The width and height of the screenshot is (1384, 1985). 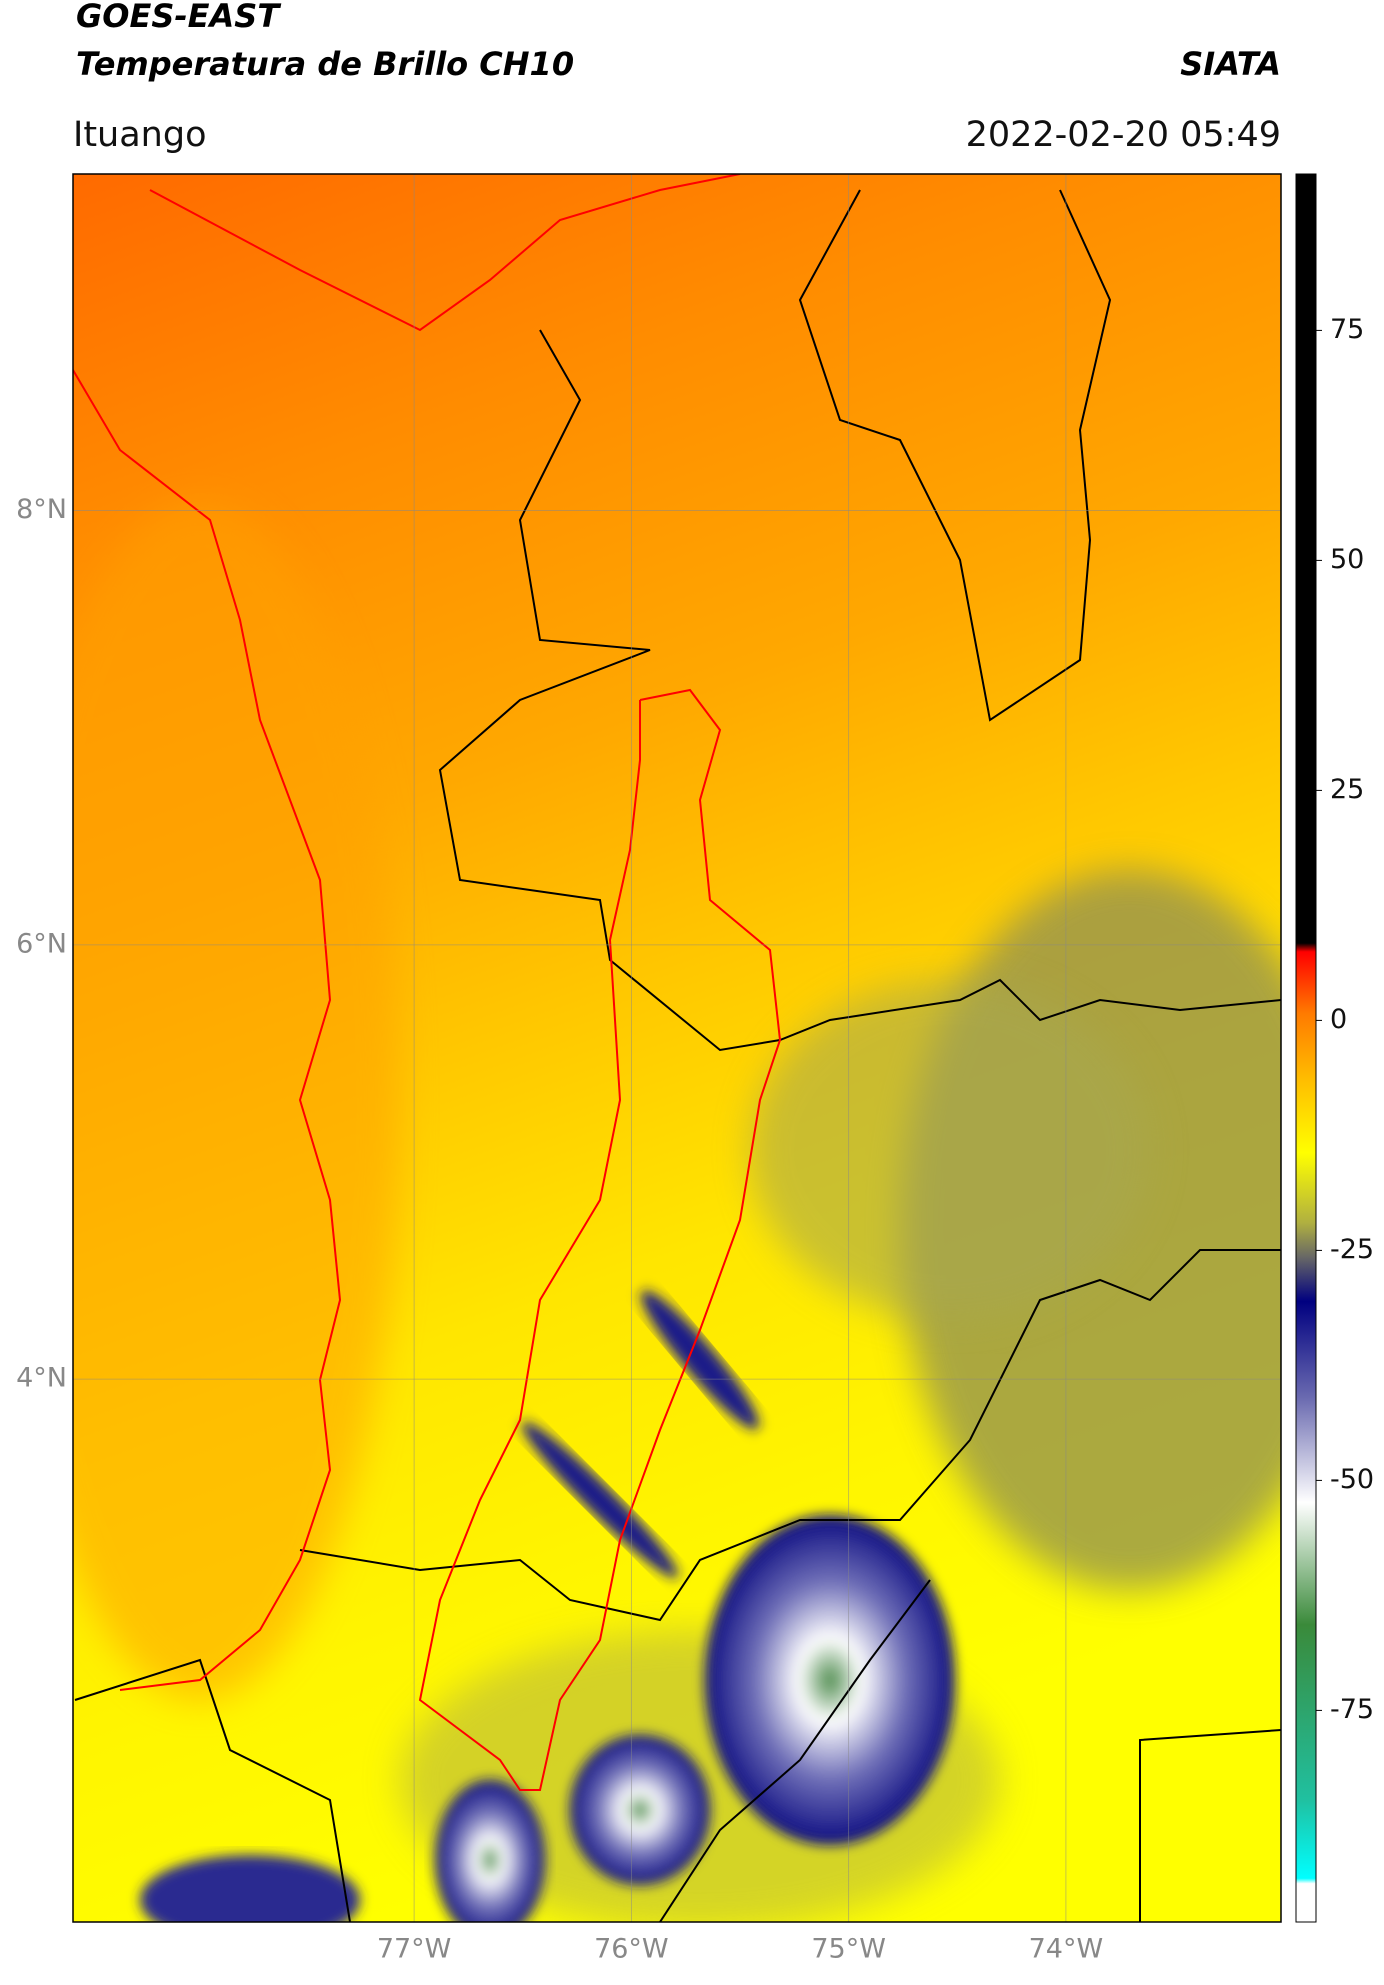 I want to click on colorbar-tick-label: -50, so click(x=1352, y=1479).